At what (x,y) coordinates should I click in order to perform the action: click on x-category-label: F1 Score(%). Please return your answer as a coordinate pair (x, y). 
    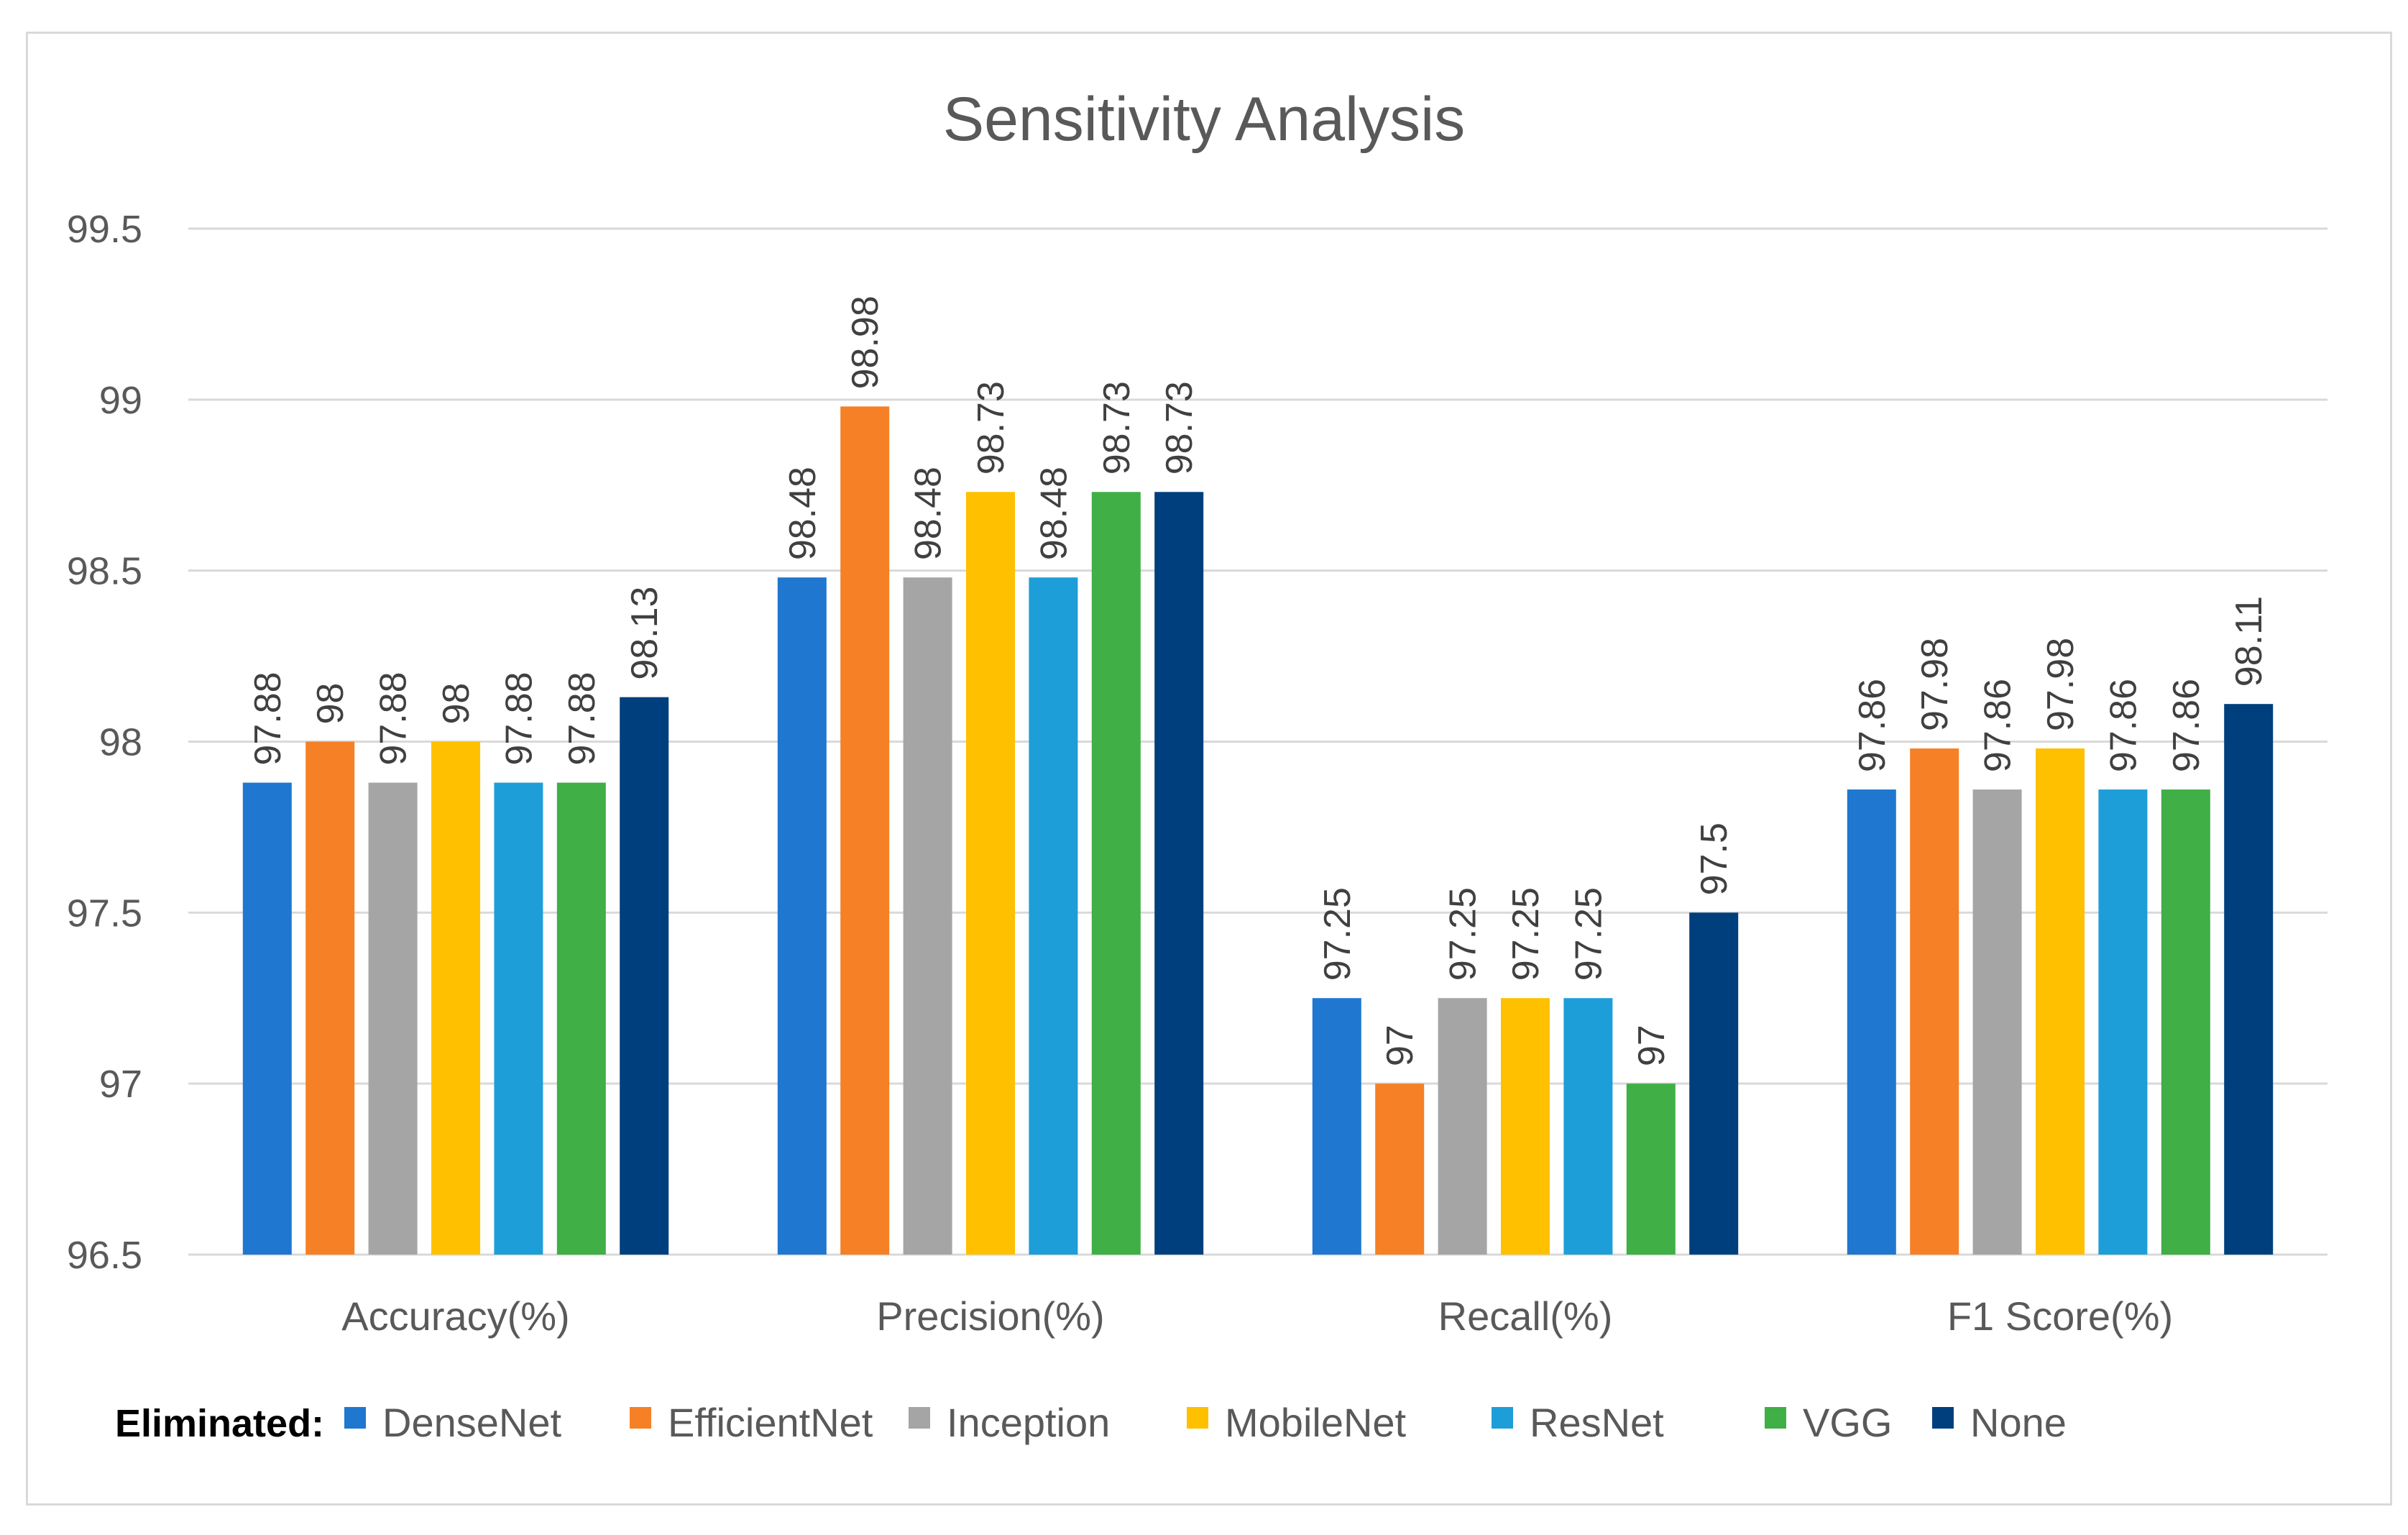
    Looking at the image, I should click on (2060, 1316).